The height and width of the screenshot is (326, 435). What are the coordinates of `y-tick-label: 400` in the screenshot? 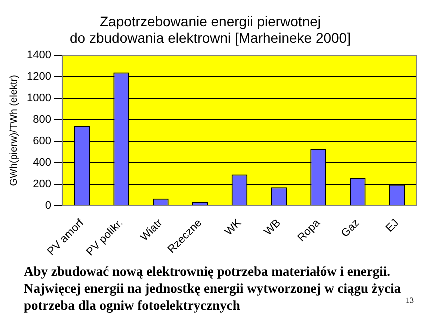 It's located at (42, 162).